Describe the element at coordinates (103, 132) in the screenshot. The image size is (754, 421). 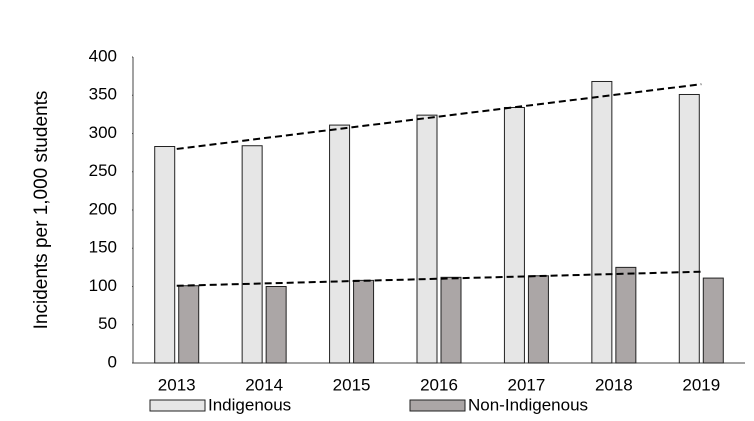
I see `y-tick-label: 300` at that location.